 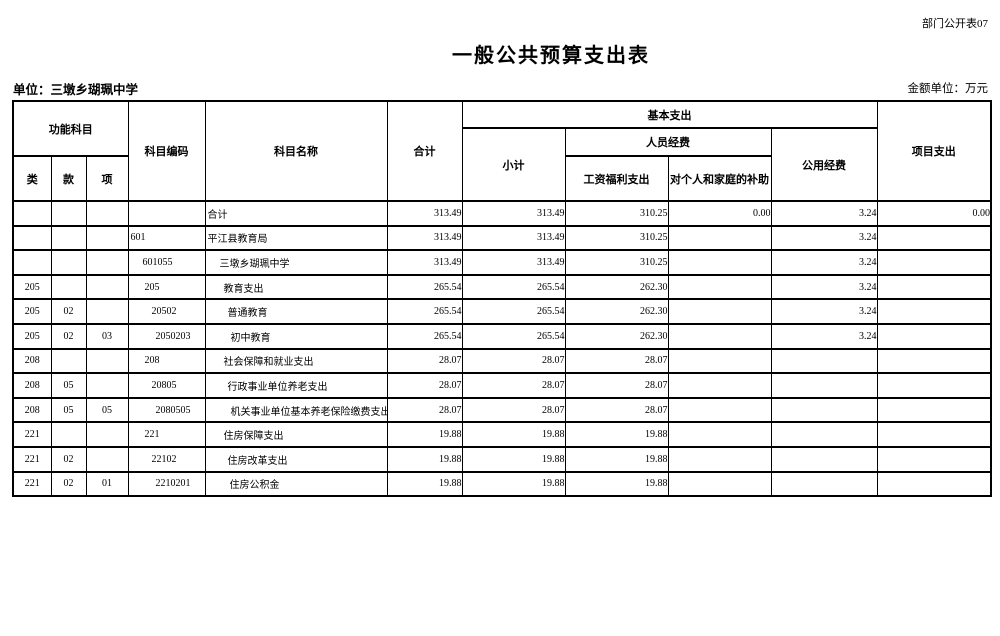 What do you see at coordinates (513, 262) in the screenshot?
I see `cell-subtotal: 313.49` at bounding box center [513, 262].